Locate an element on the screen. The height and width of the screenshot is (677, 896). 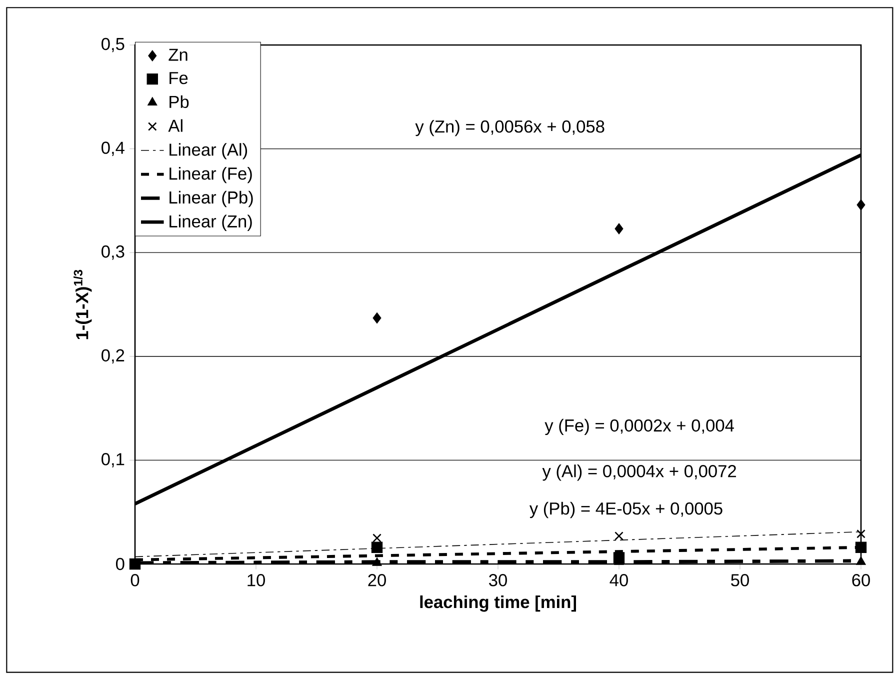
y-tick-label: 0,1 is located at coordinates (113, 460).